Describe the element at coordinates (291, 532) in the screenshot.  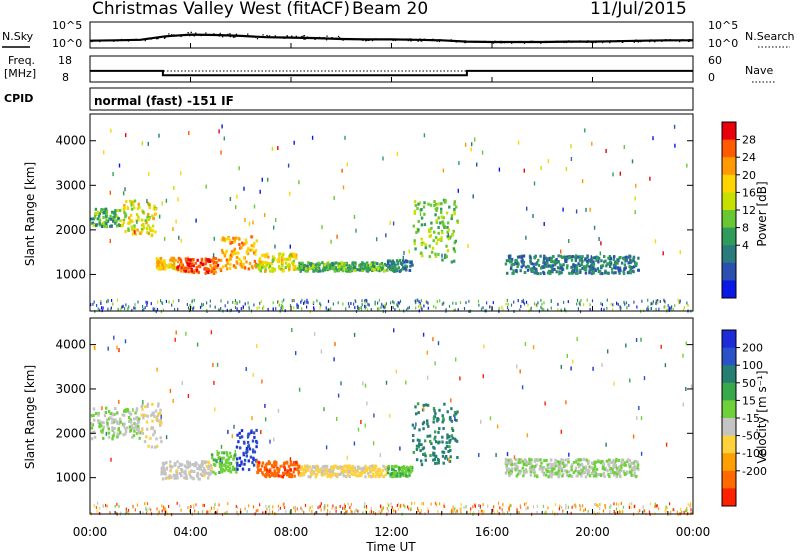
I see `x-tick-label: 08:00` at that location.